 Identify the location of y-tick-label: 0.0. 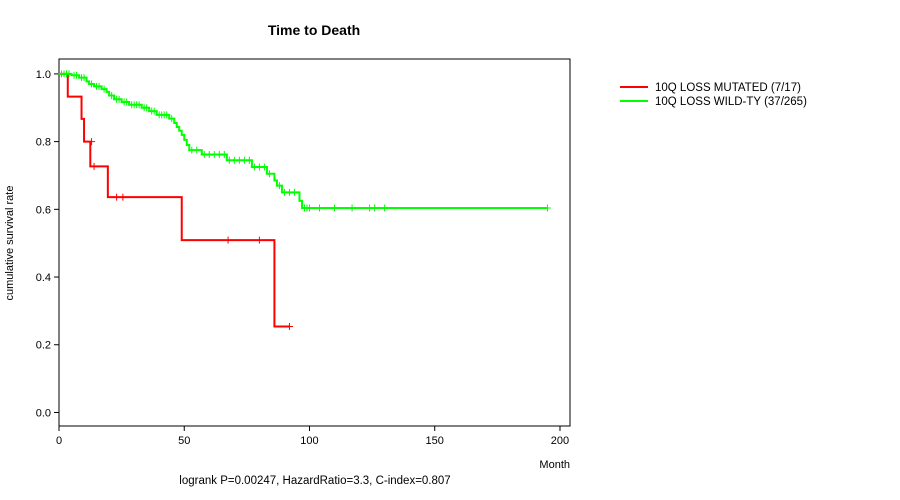
(43, 413).